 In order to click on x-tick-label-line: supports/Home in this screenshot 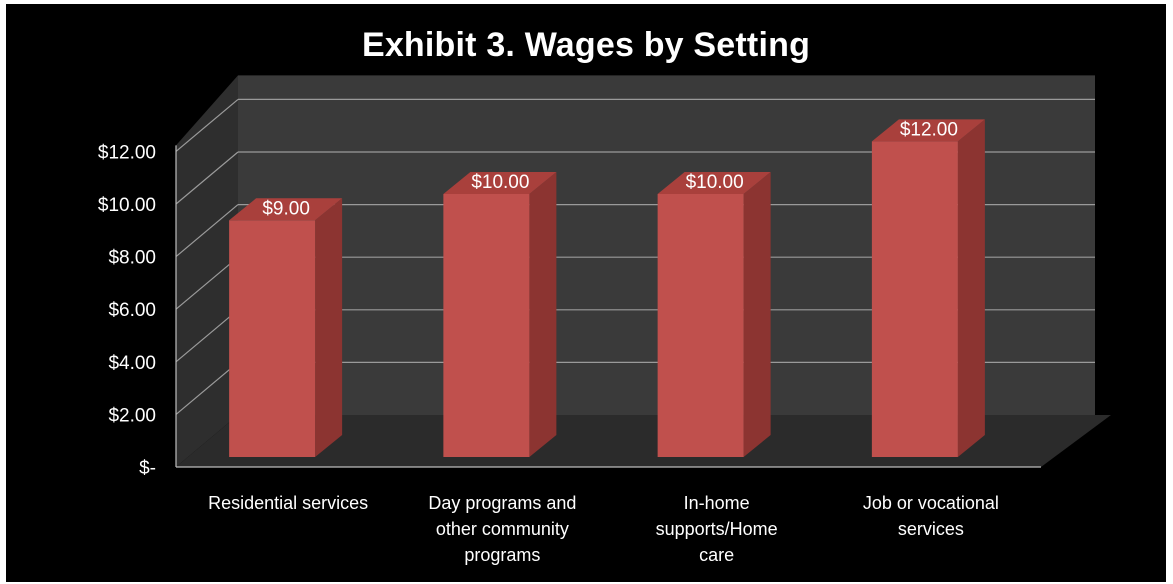, I will do `click(717, 529)`.